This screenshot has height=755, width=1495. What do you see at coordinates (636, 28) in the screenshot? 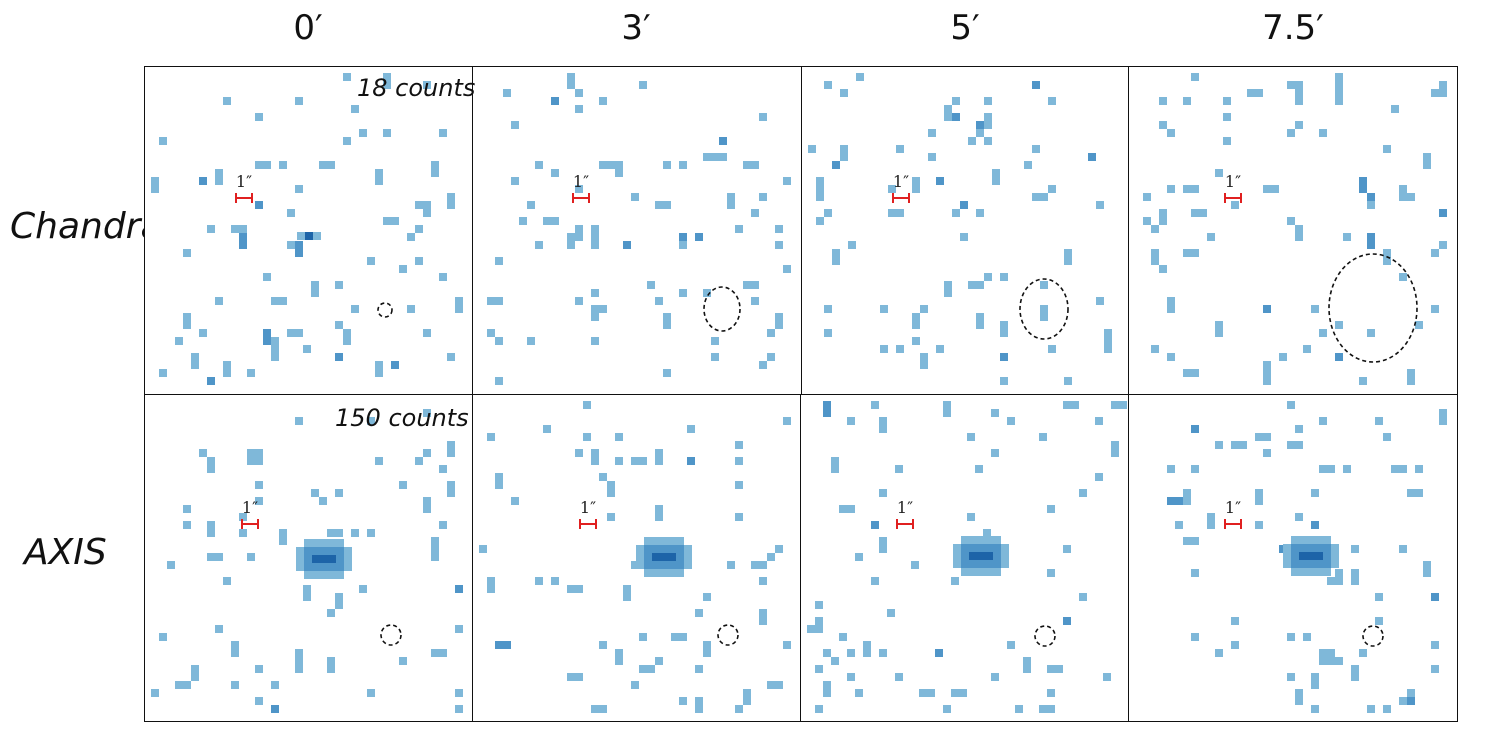
I see `column-label-3: 3′` at bounding box center [636, 28].